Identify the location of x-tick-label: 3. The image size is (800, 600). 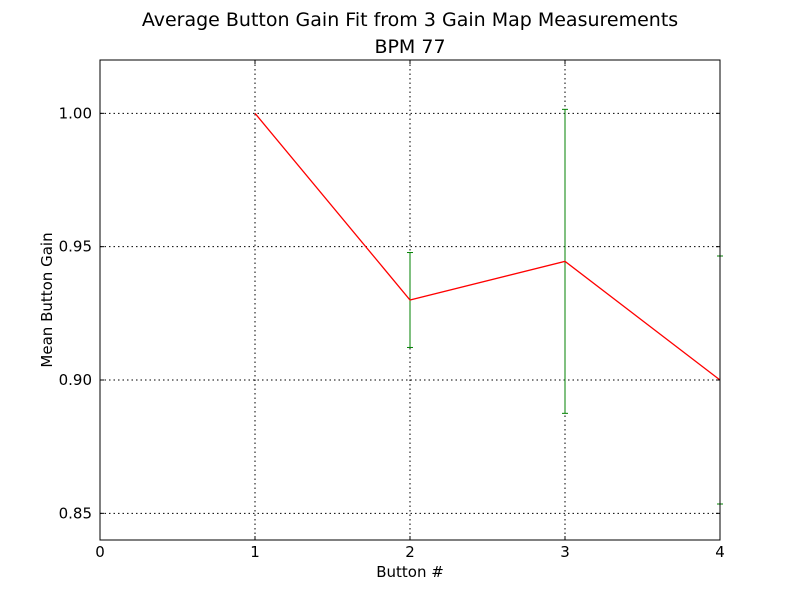
(565, 552).